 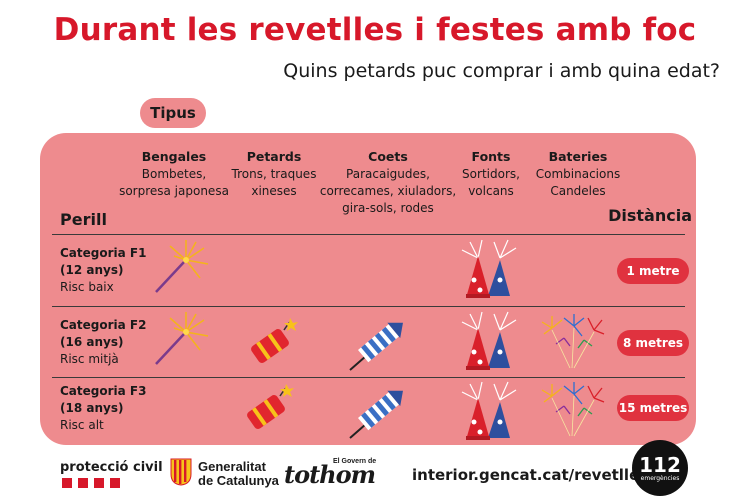 I want to click on column-desc: Sortidors,, so click(x=491, y=174).